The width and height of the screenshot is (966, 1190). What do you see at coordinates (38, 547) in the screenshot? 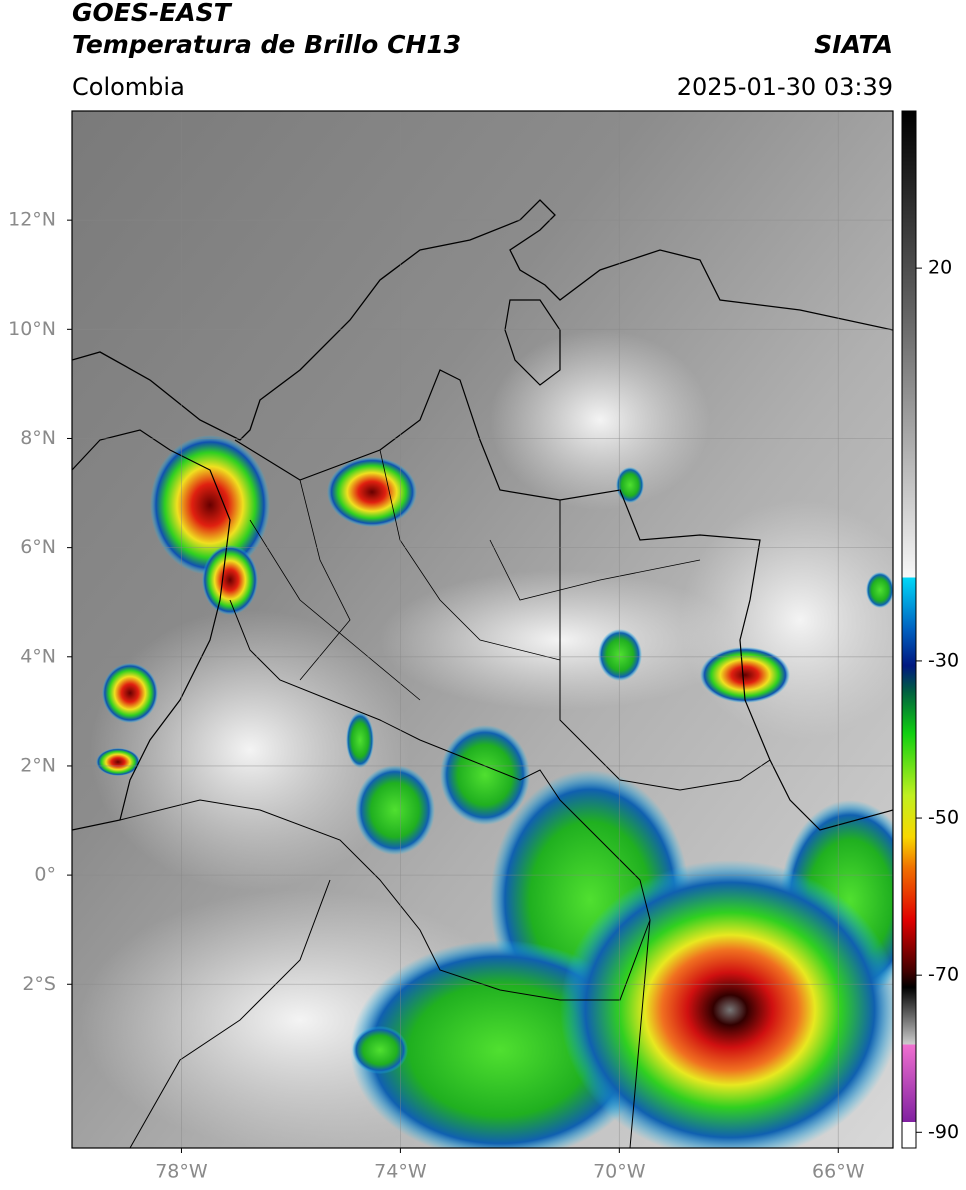
I see `y-tick-label: 6°N` at bounding box center [38, 547].